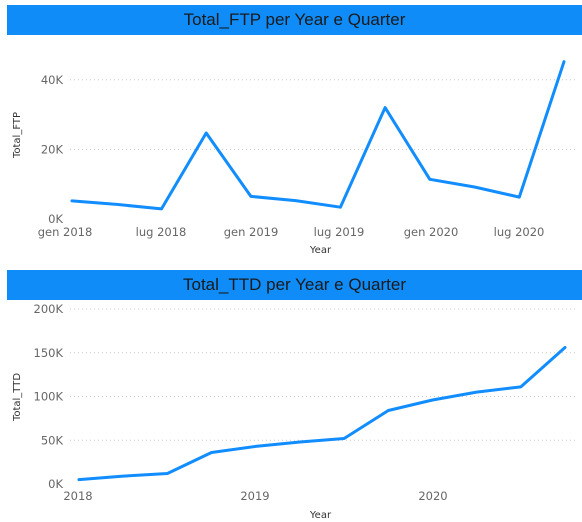  I want to click on x-tick-label: gen 2019, so click(251, 232).